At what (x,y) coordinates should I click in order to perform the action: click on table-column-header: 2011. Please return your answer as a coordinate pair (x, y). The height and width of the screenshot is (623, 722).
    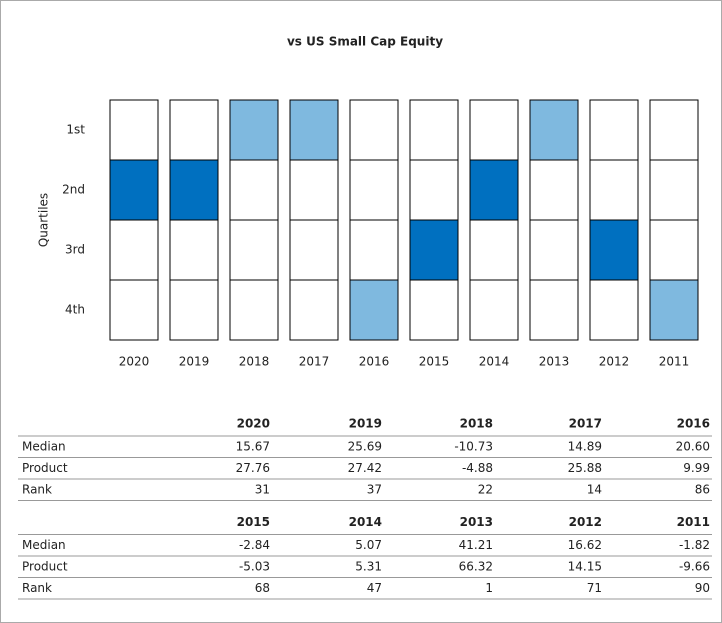
    Looking at the image, I should click on (693, 522).